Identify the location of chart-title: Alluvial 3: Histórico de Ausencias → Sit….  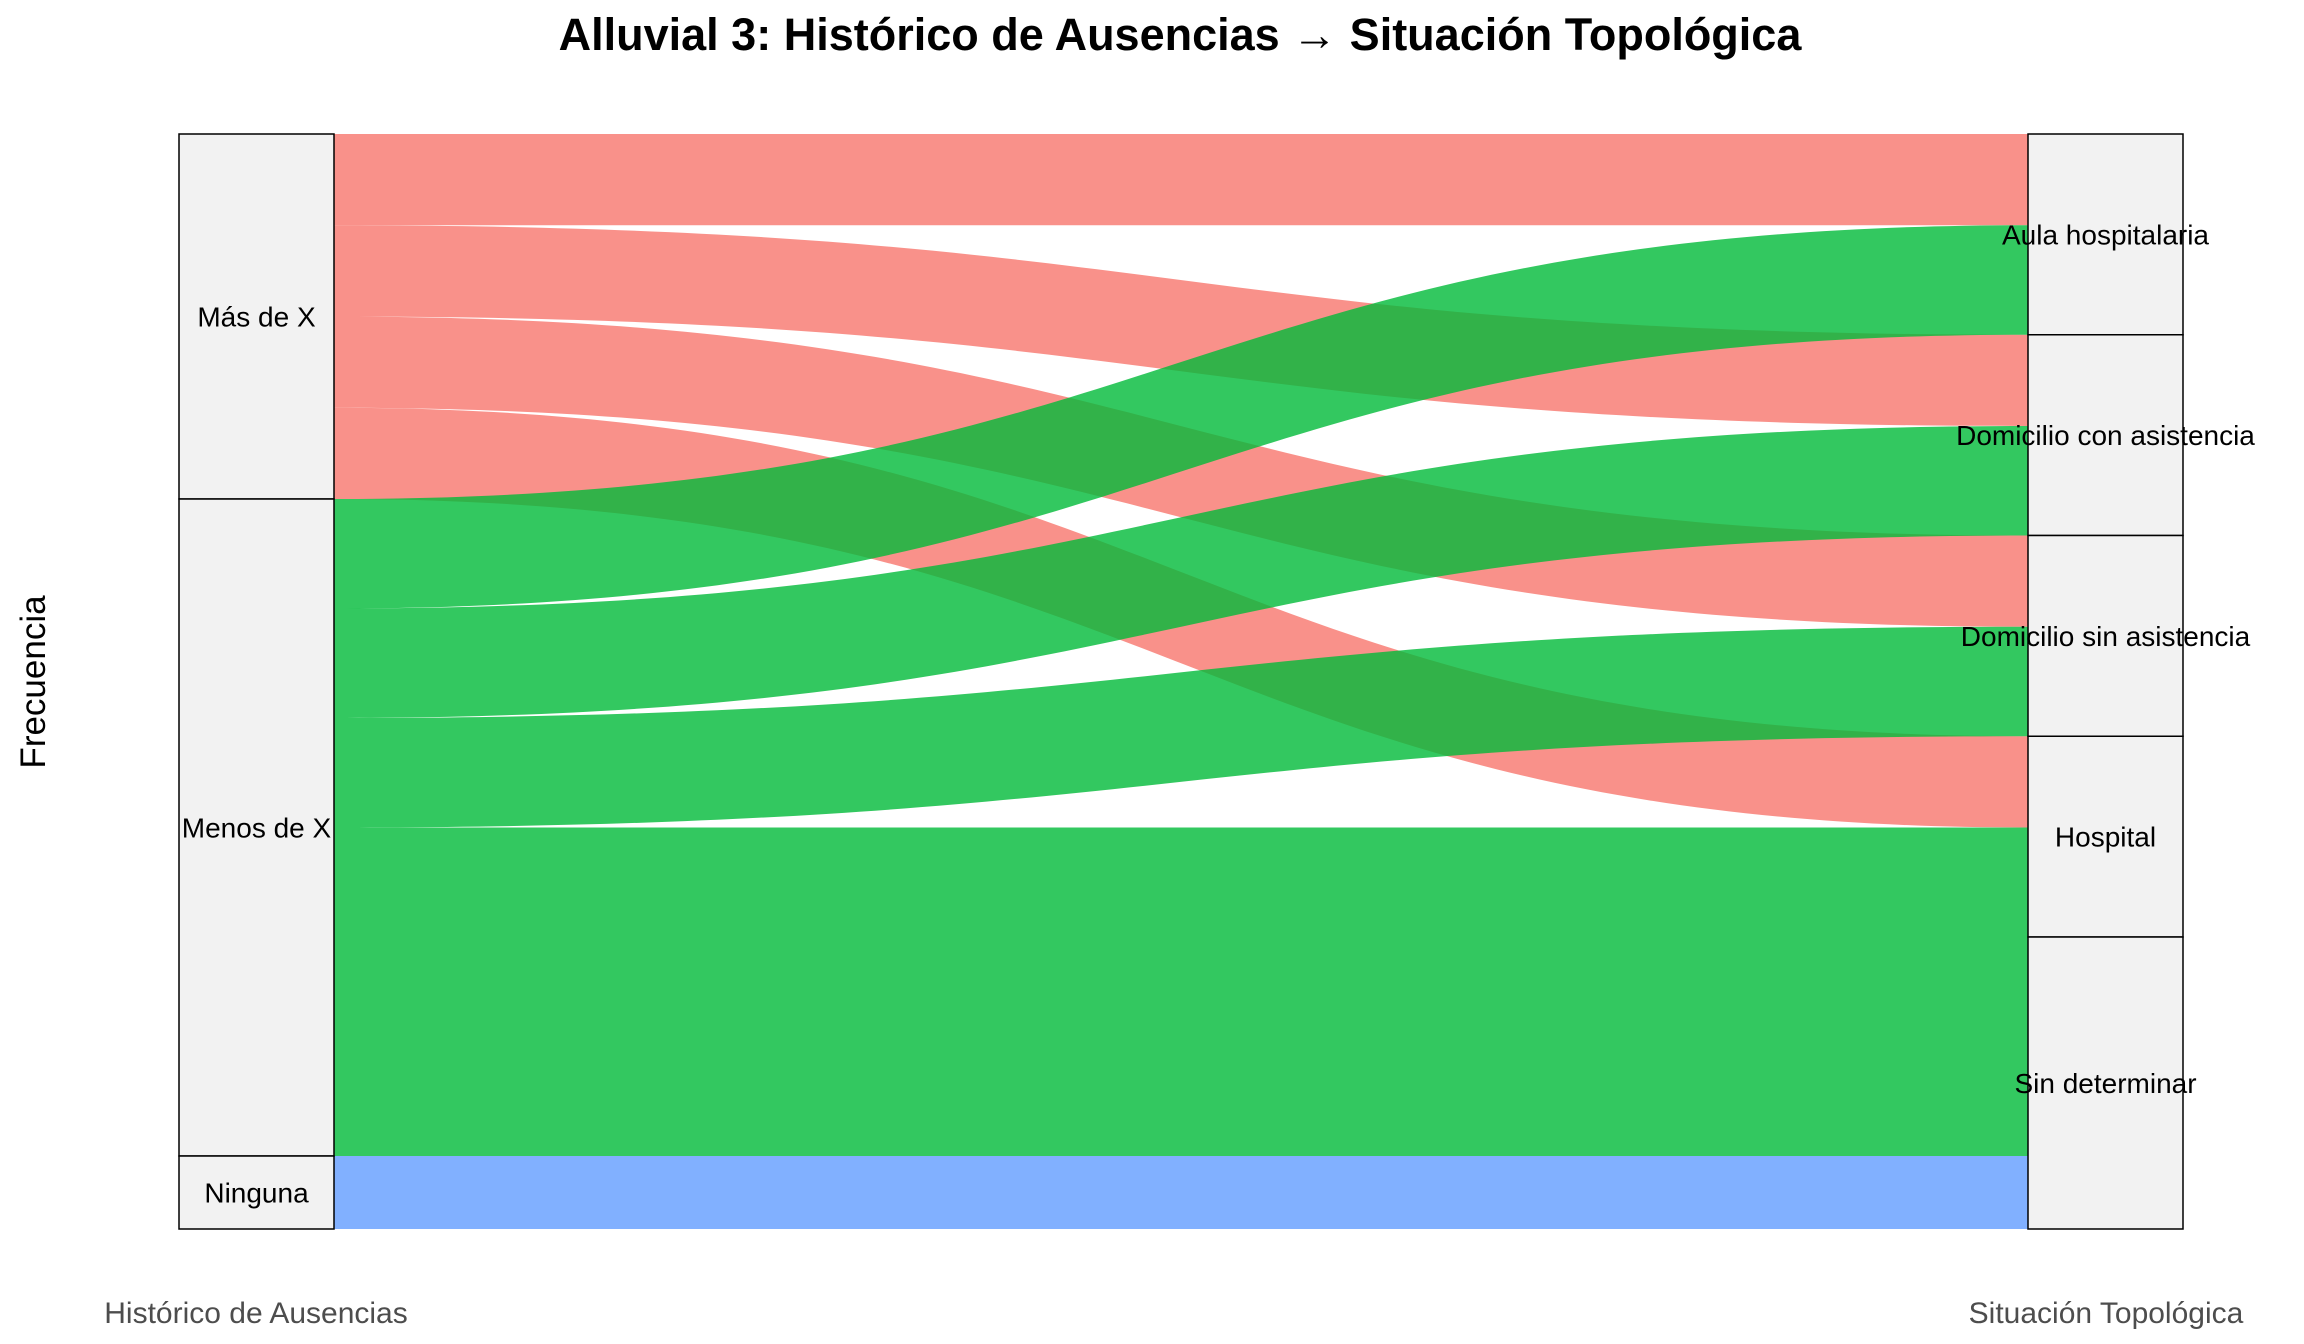
(1181, 34).